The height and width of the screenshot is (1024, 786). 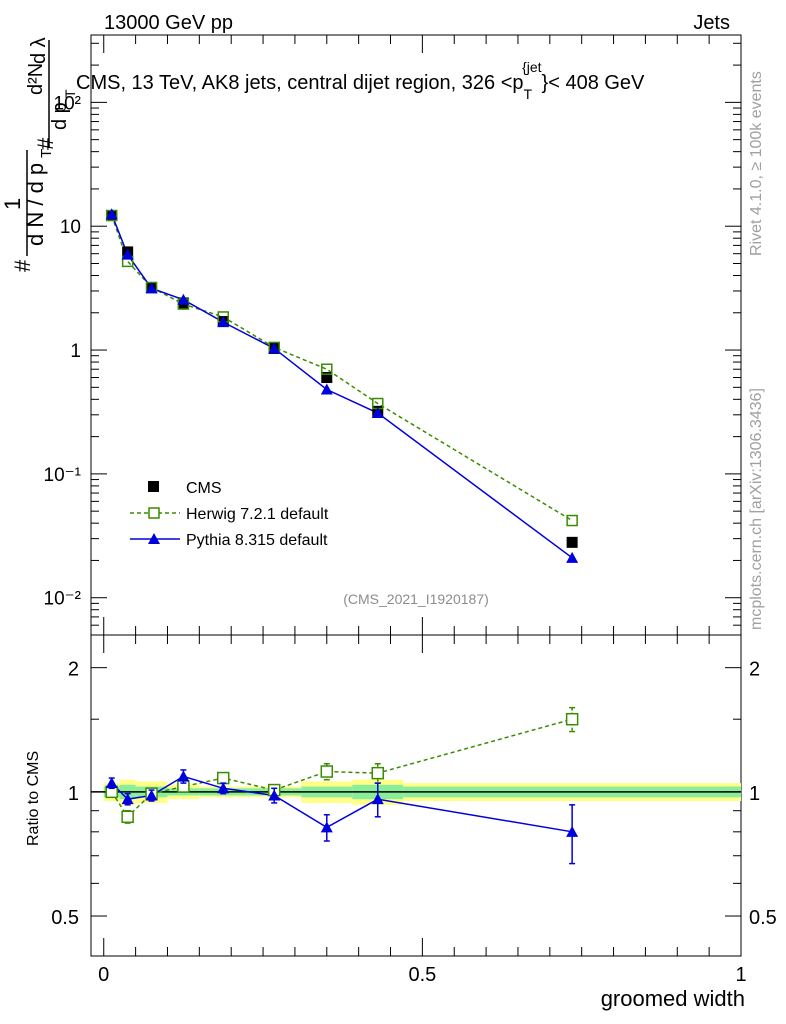 I want to click on y-label-d2n: d²N, so click(x=36, y=79).